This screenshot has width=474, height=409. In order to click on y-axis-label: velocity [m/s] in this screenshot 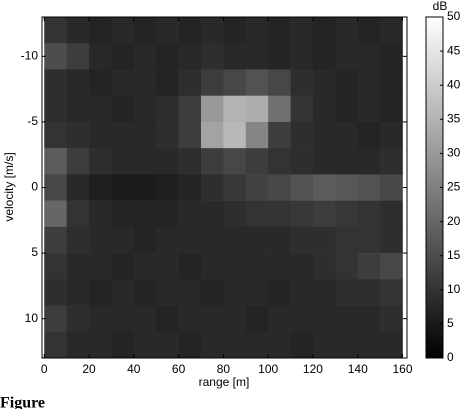, I will do `click(9, 186)`.